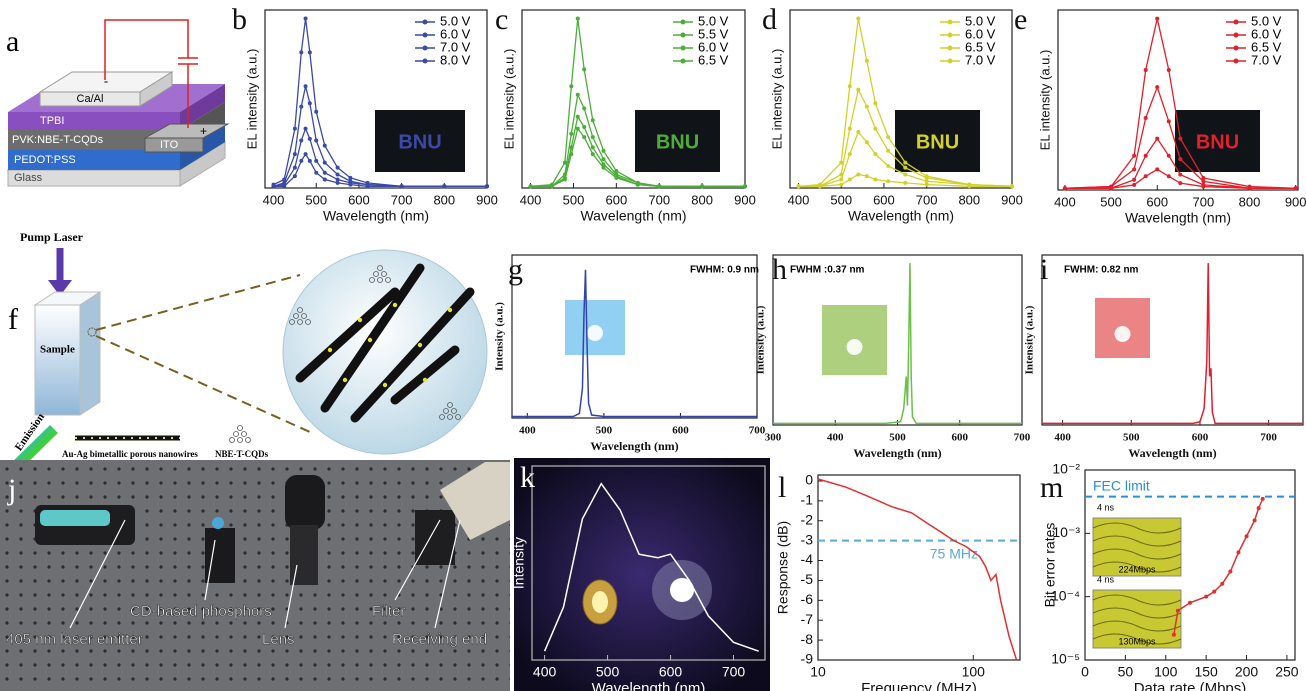 The width and height of the screenshot is (1306, 691). What do you see at coordinates (769, 19) in the screenshot?
I see `panel-label: d` at bounding box center [769, 19].